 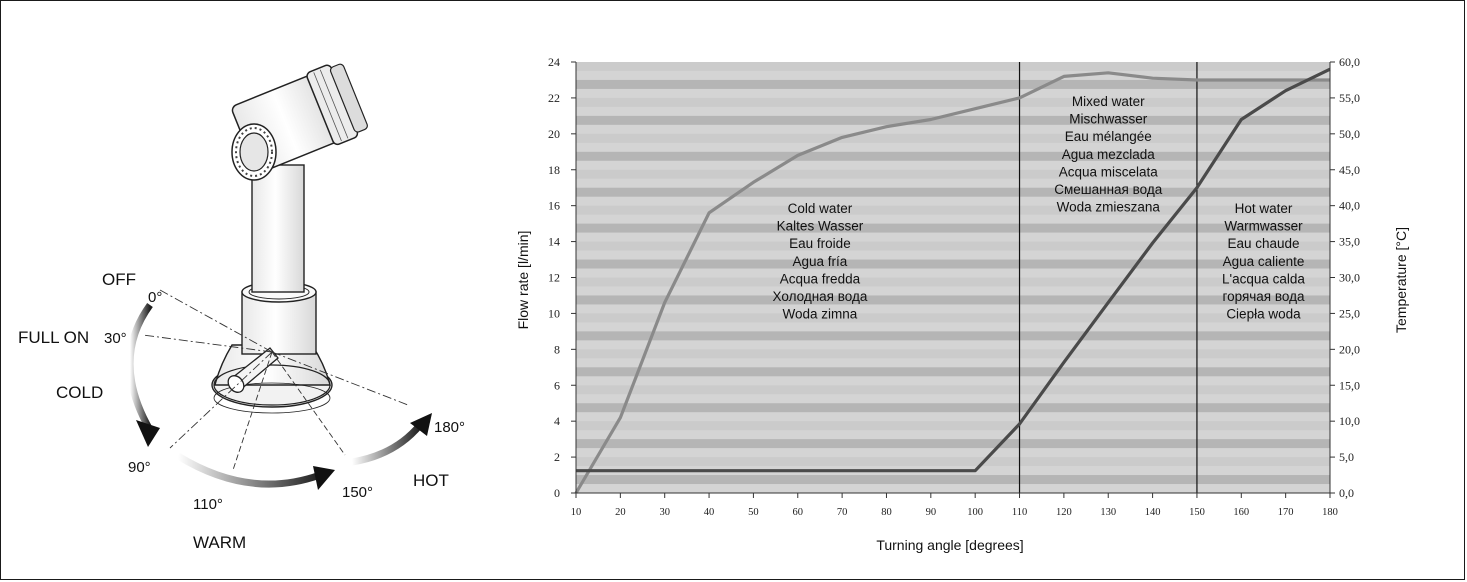 I want to click on region-annotation-line: Kaltes Wasser, so click(x=820, y=226).